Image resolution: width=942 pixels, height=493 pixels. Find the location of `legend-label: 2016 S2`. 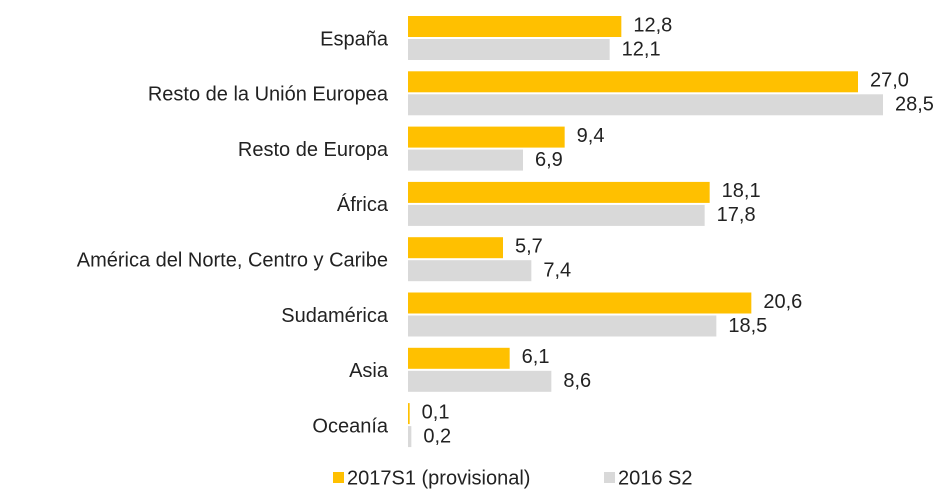

legend-label: 2016 S2 is located at coordinates (655, 478).